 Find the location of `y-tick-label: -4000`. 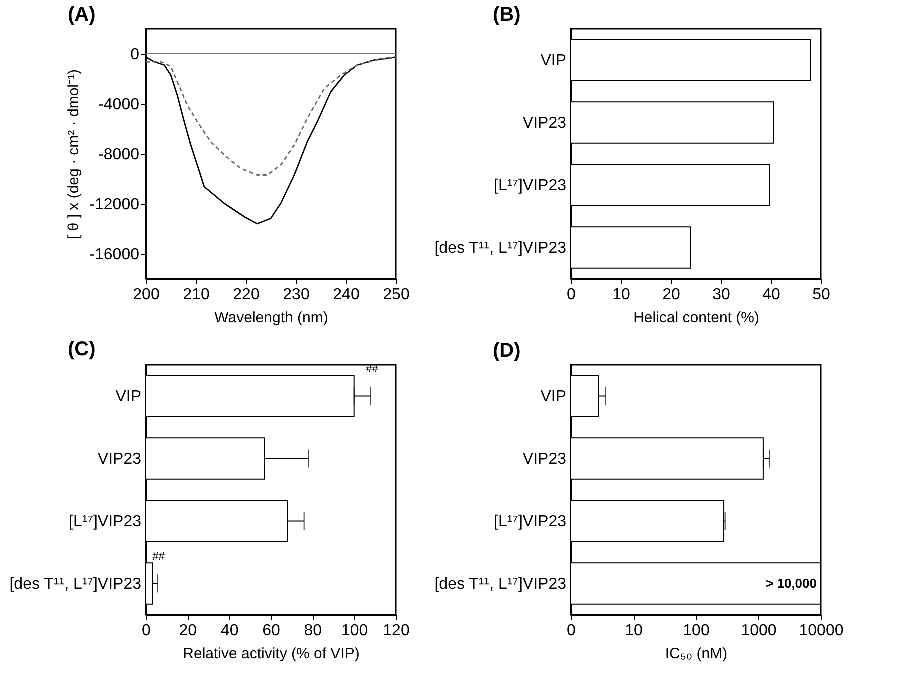

y-tick-label: -4000 is located at coordinates (119, 105).